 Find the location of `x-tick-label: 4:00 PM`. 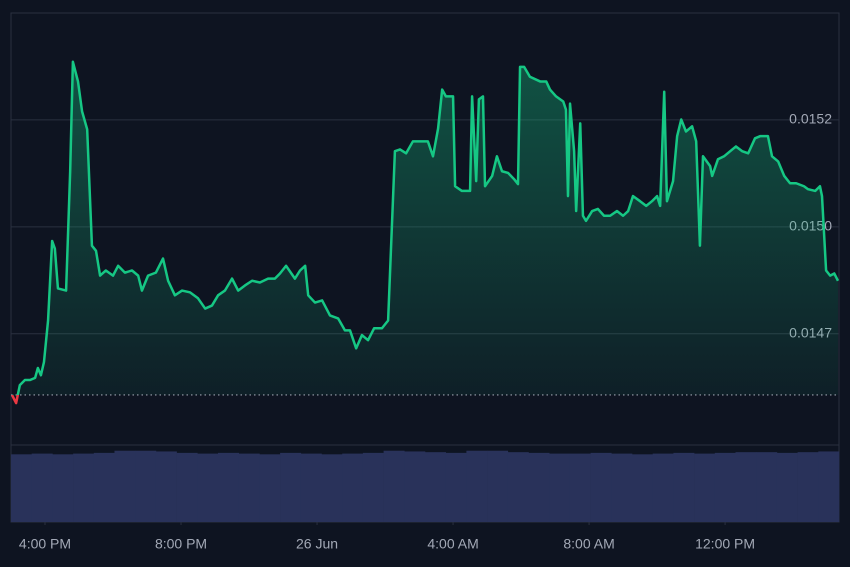

x-tick-label: 4:00 PM is located at coordinates (45, 544).